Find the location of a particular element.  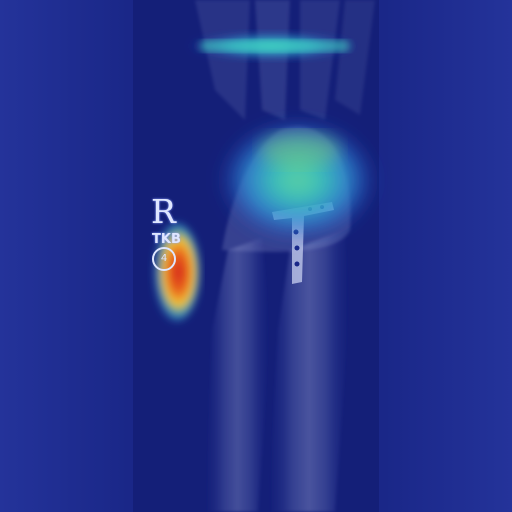

side-marker-initials: TKB is located at coordinates (166, 239).